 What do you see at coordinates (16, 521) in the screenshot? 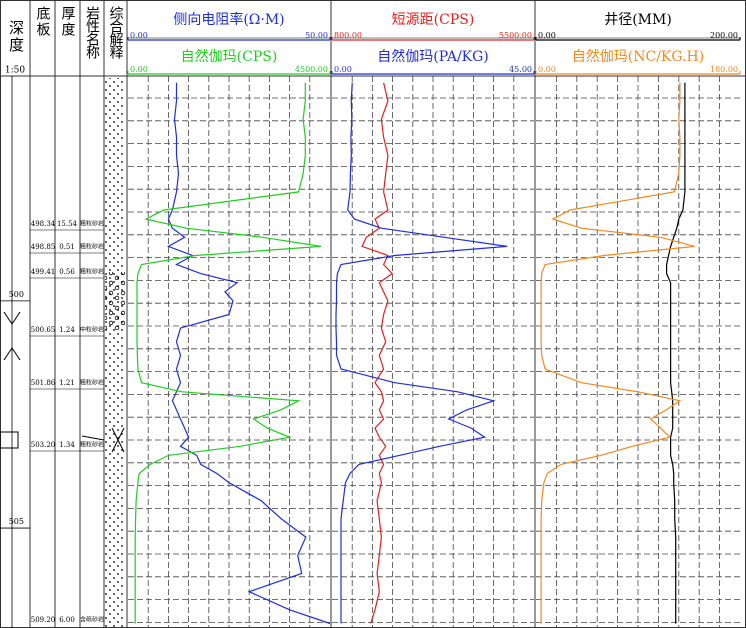
I see `depth-tick-label: 505` at bounding box center [16, 521].